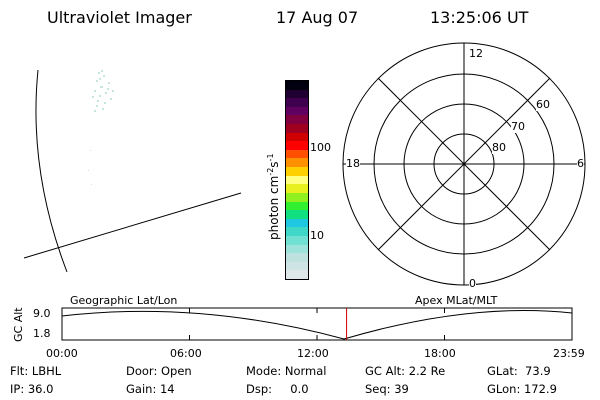 The image size is (600, 400). I want to click on status-glon: GLon: 172.9, so click(522, 389).